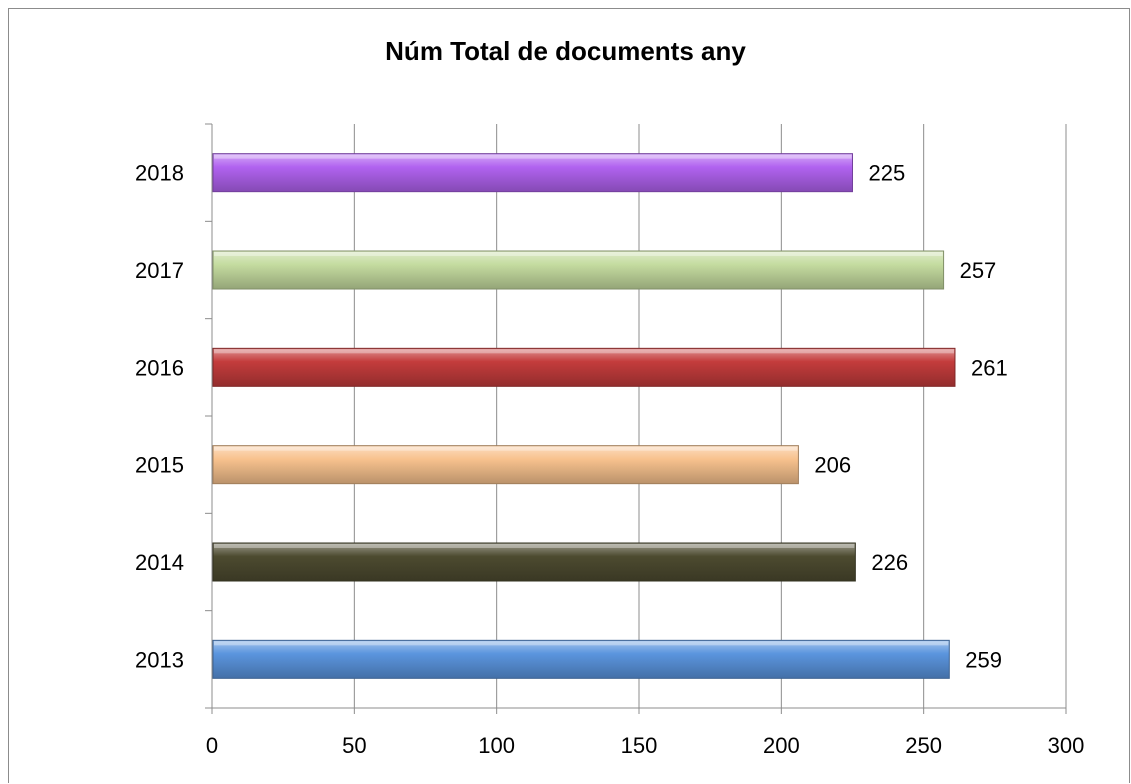 The width and height of the screenshot is (1131, 784). What do you see at coordinates (532, 173) in the screenshot?
I see `bar-2018` at bounding box center [532, 173].